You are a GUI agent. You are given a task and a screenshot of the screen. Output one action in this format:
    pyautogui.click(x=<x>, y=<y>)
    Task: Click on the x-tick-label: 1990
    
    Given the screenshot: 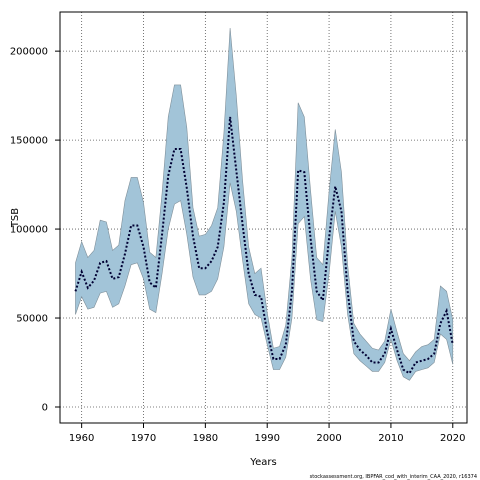 What is the action you would take?
    pyautogui.click(x=266, y=438)
    